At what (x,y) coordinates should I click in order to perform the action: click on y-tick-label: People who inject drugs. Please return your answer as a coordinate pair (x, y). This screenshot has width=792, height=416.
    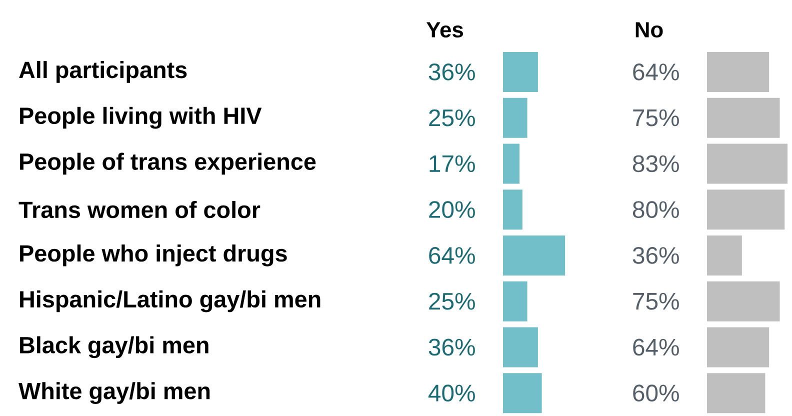
    Looking at the image, I should click on (153, 255).